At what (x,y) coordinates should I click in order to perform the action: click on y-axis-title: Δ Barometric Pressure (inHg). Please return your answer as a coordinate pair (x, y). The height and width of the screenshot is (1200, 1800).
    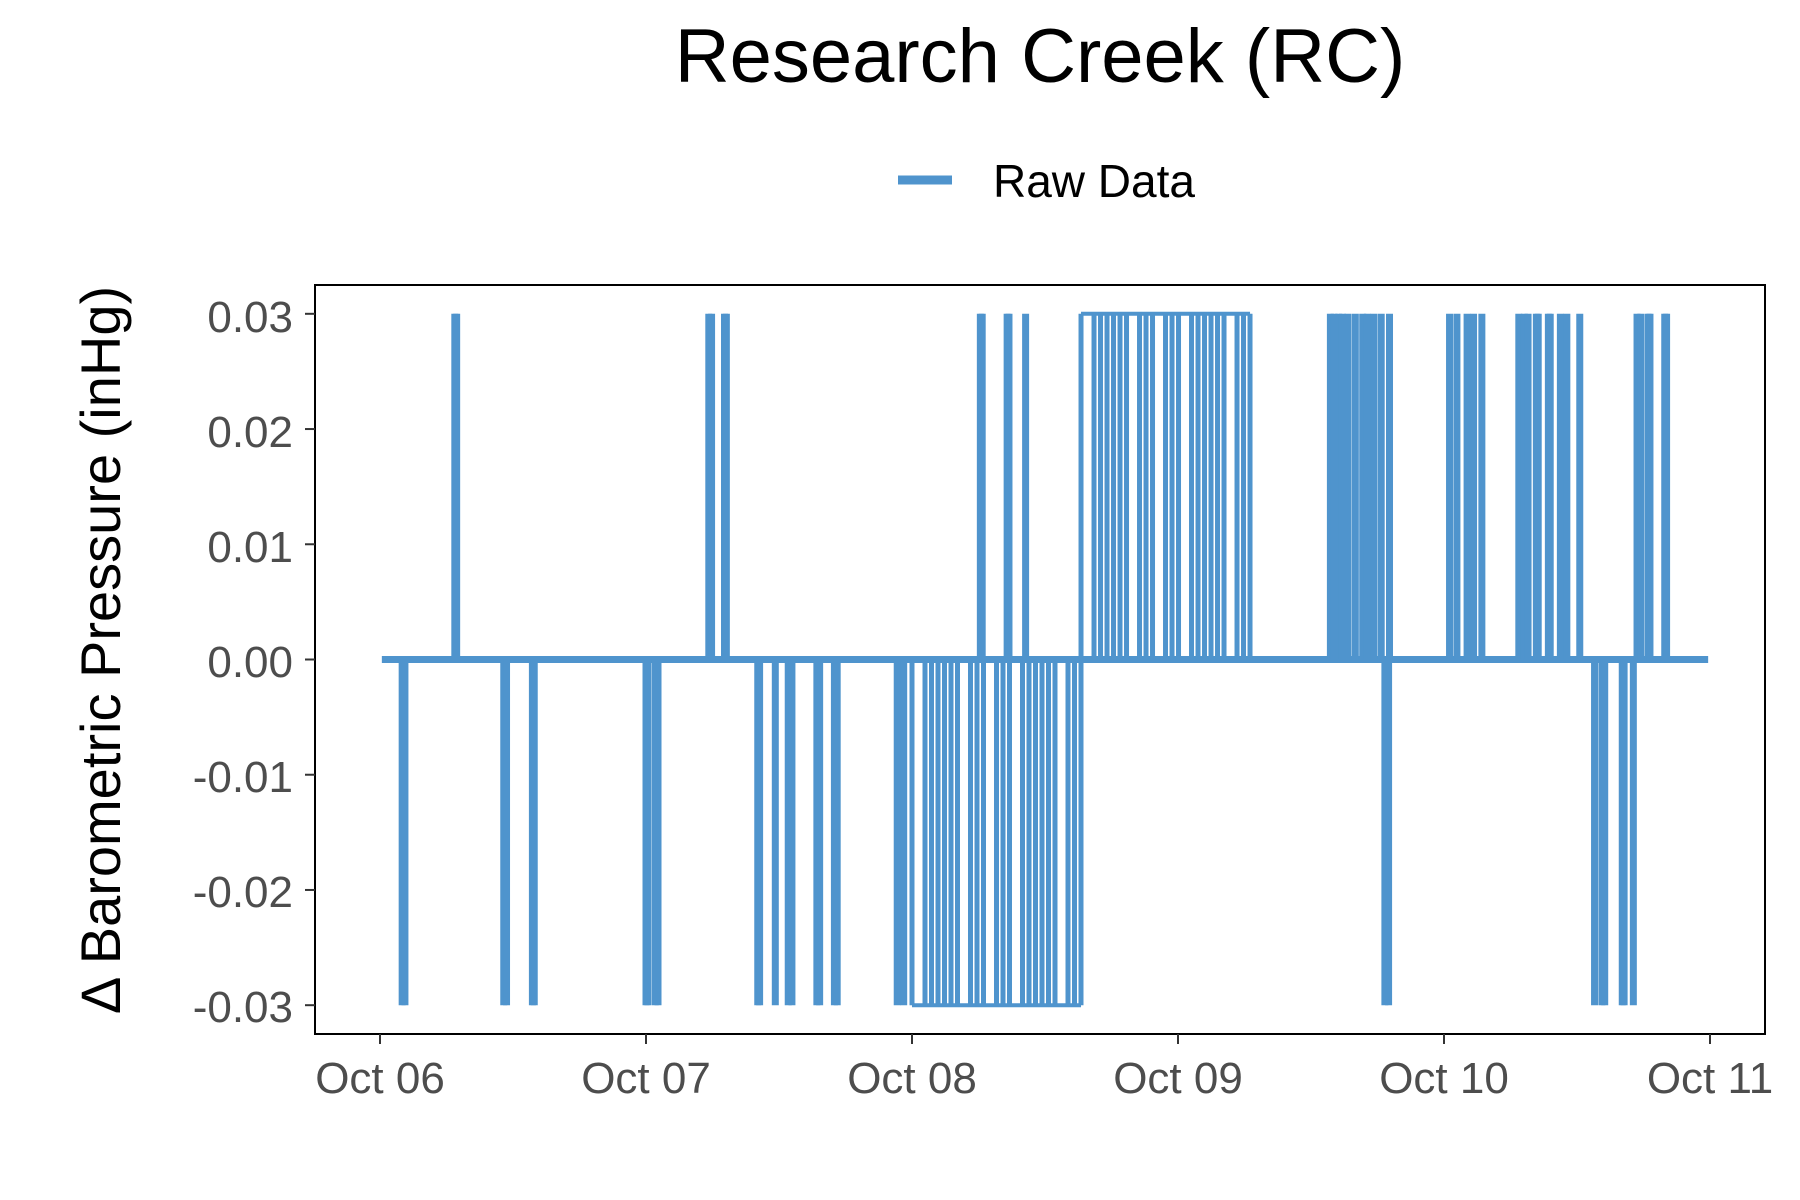
    Looking at the image, I should click on (100, 650).